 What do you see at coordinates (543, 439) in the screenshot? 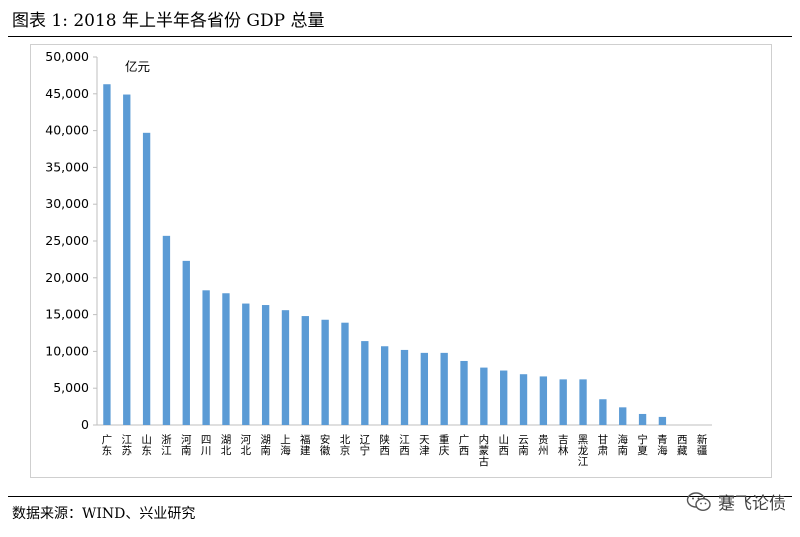
I see `x-tick-label-char: 贵` at bounding box center [543, 439].